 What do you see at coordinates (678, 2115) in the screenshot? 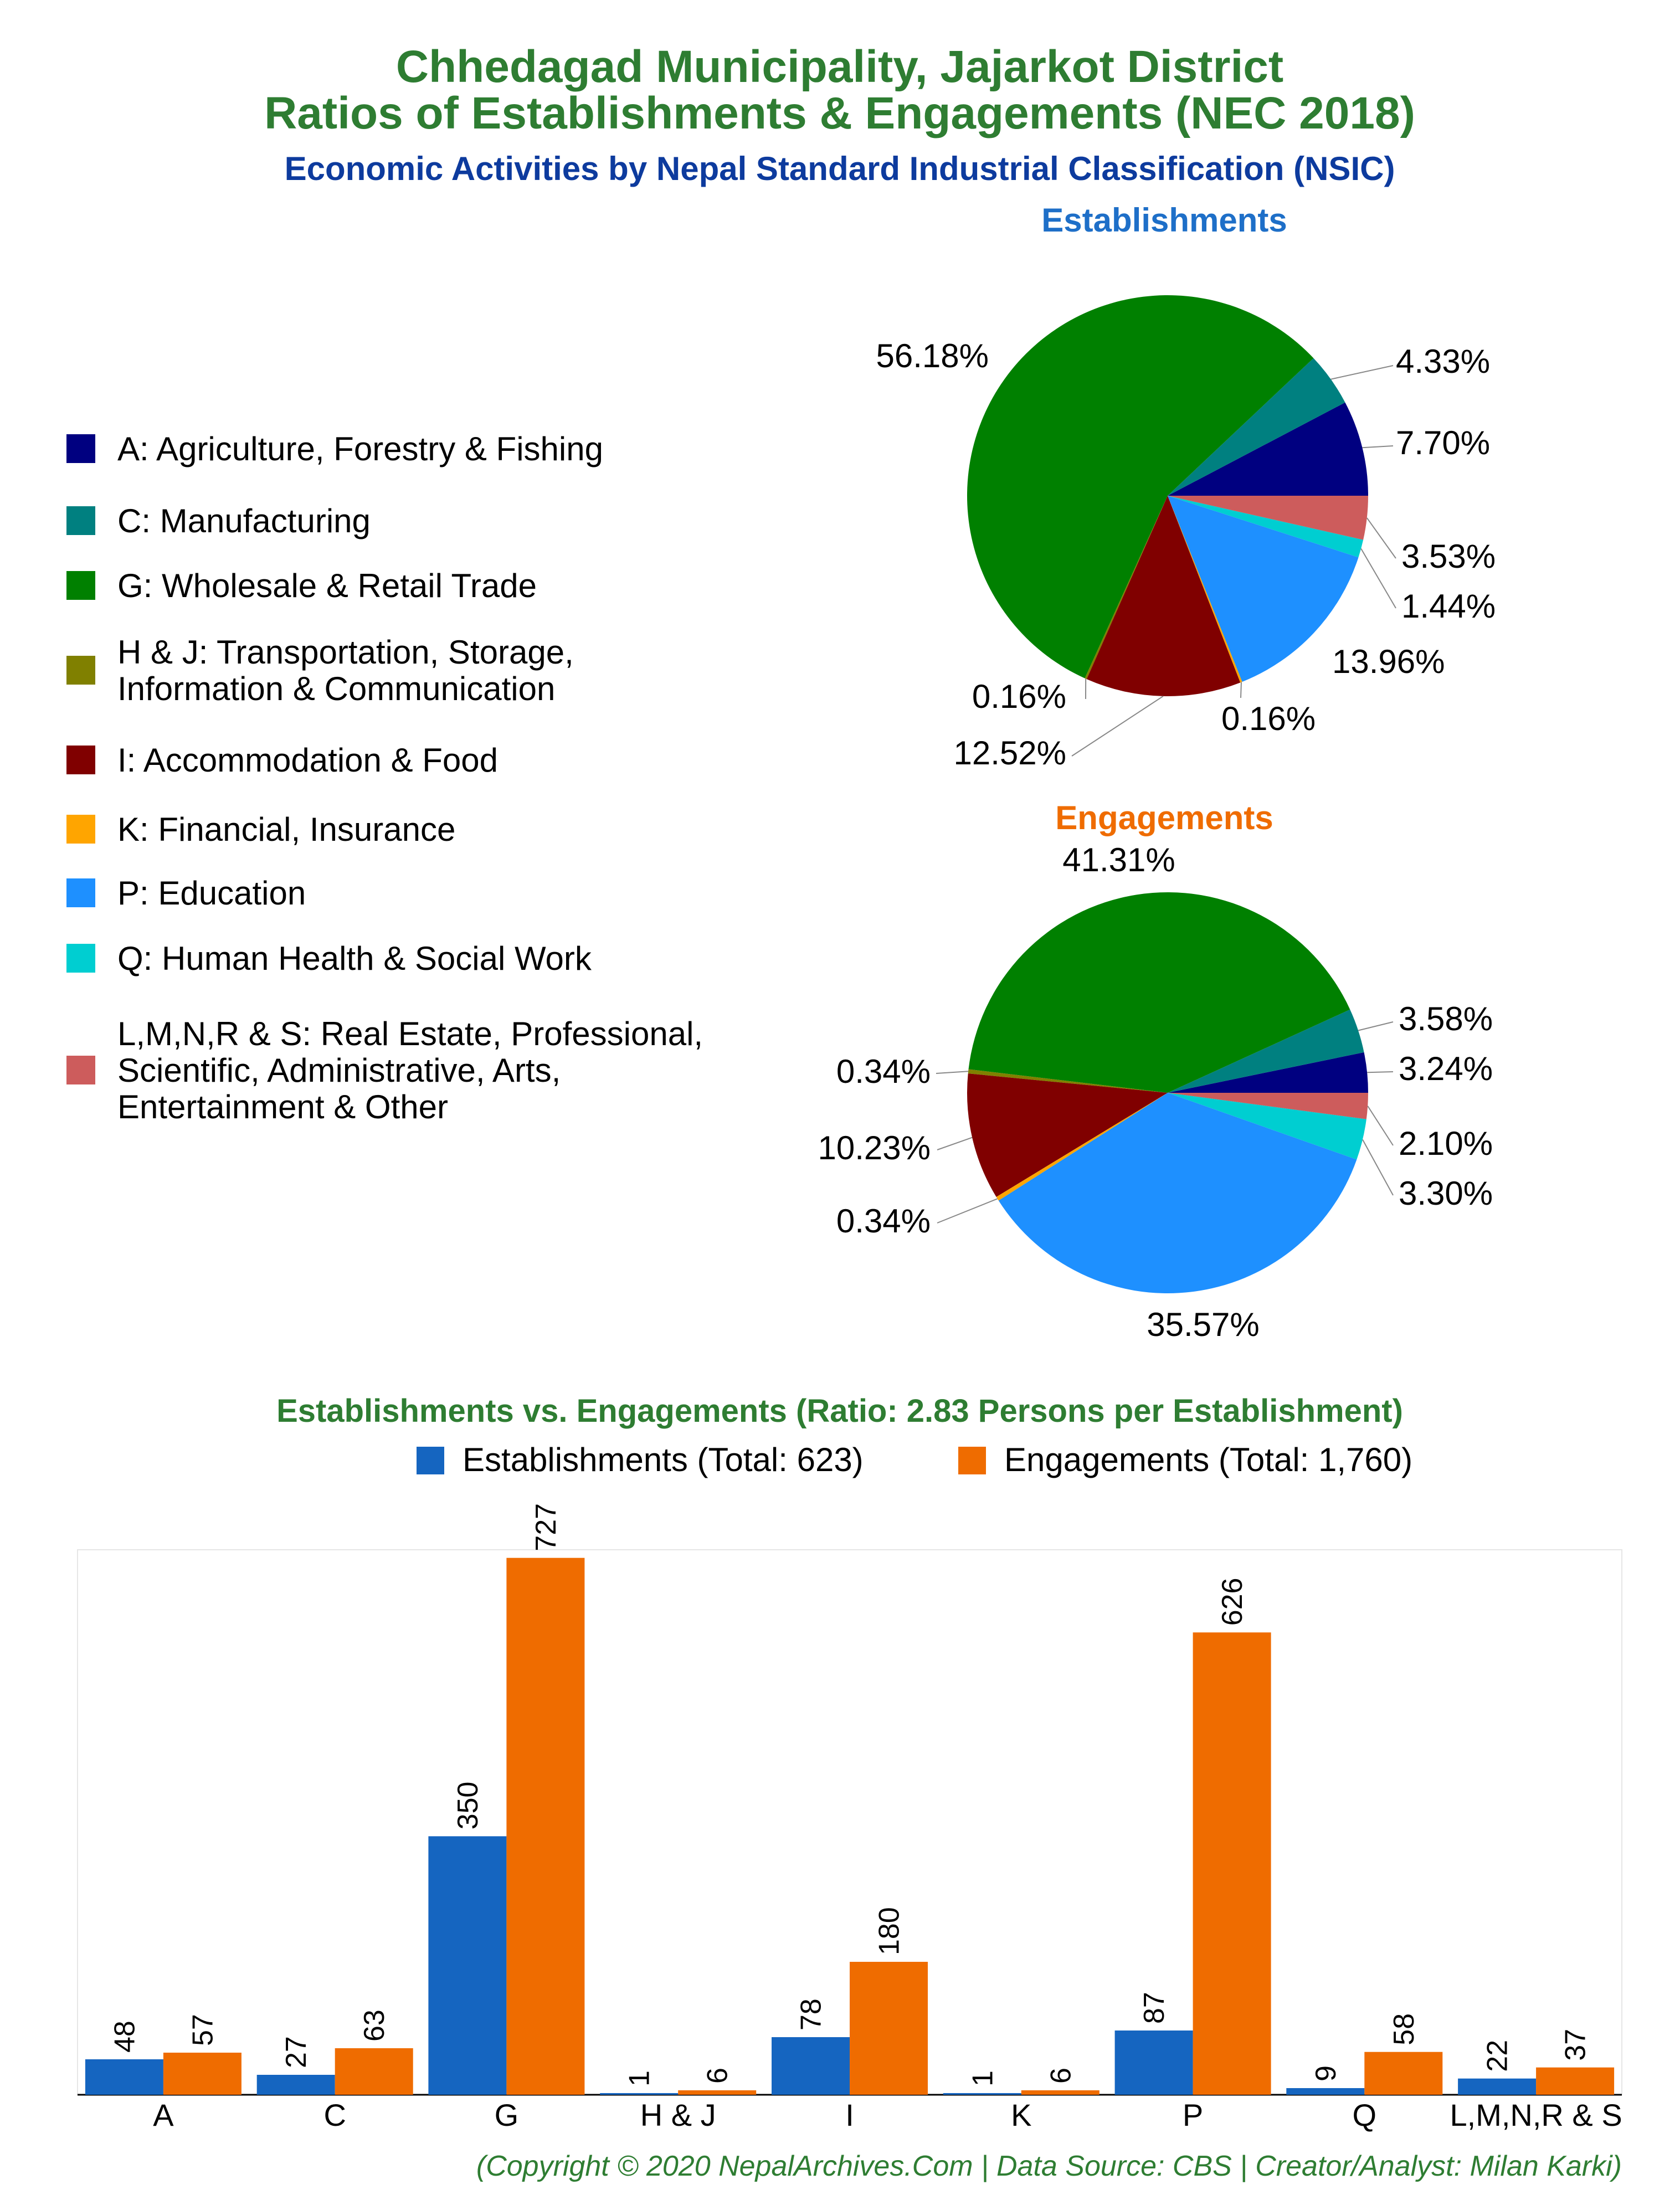
I see `x-tick-label-h-j: H & J` at bounding box center [678, 2115].